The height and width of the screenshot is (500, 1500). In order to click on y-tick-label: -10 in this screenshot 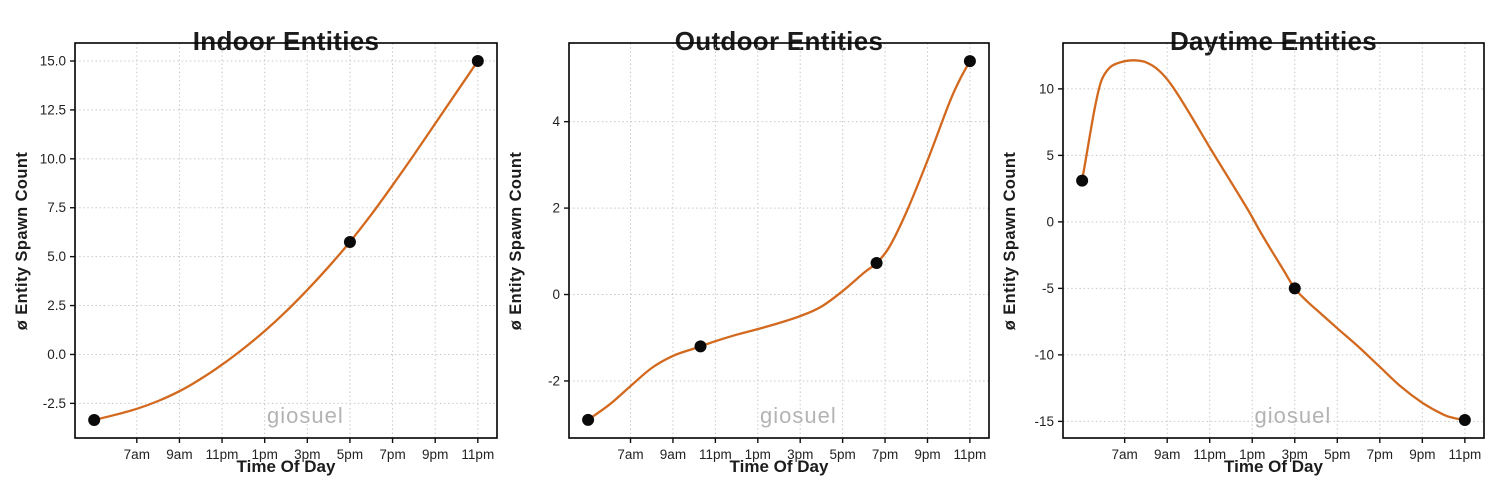, I will do `click(1044, 354)`.